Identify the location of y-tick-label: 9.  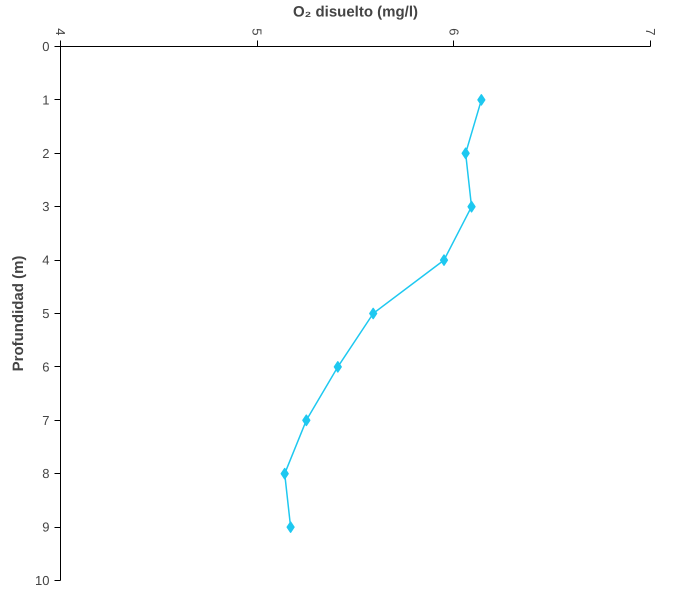
(46, 527).